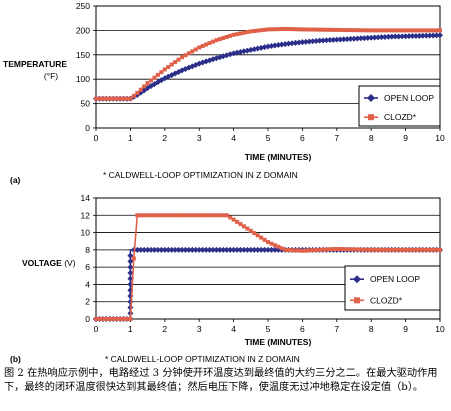 Image resolution: width=451 pixels, height=411 pixels. Describe the element at coordinates (233, 329) in the screenshot. I see `x-tick-label: 4` at that location.